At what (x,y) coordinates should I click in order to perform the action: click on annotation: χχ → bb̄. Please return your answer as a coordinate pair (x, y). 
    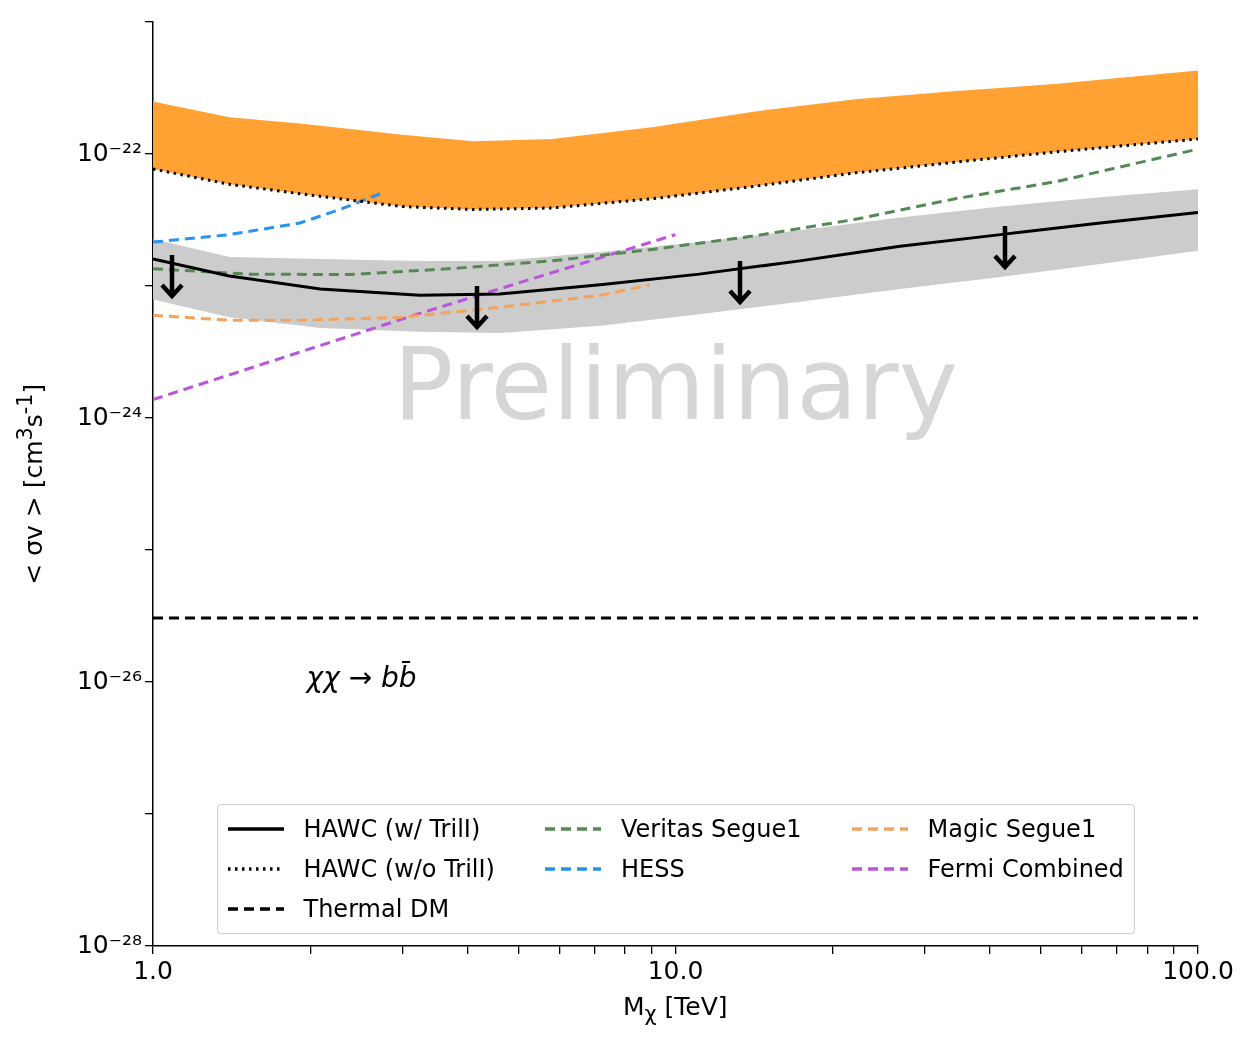
    Looking at the image, I should click on (360, 677).